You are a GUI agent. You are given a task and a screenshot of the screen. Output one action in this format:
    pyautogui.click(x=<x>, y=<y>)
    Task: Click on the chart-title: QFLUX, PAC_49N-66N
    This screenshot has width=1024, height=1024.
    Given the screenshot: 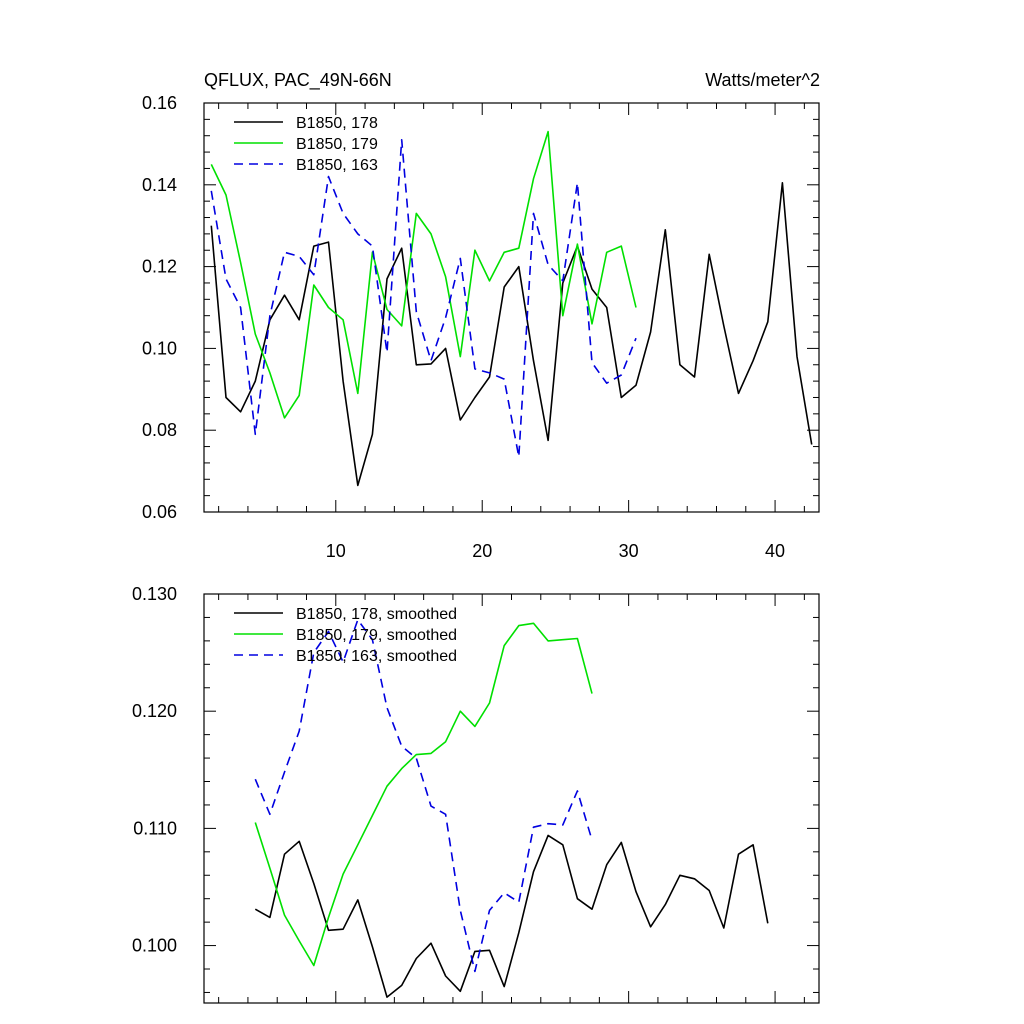 What is the action you would take?
    pyautogui.click(x=298, y=80)
    